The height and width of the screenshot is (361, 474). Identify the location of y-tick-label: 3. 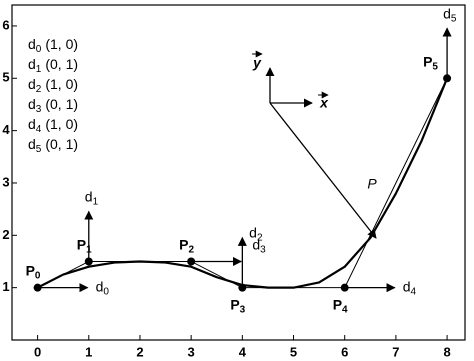
(5, 181).